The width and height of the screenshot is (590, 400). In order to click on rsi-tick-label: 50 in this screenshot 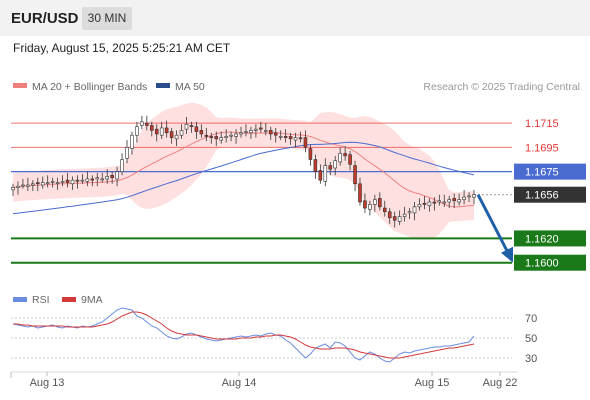, I will do `click(531, 339)`.